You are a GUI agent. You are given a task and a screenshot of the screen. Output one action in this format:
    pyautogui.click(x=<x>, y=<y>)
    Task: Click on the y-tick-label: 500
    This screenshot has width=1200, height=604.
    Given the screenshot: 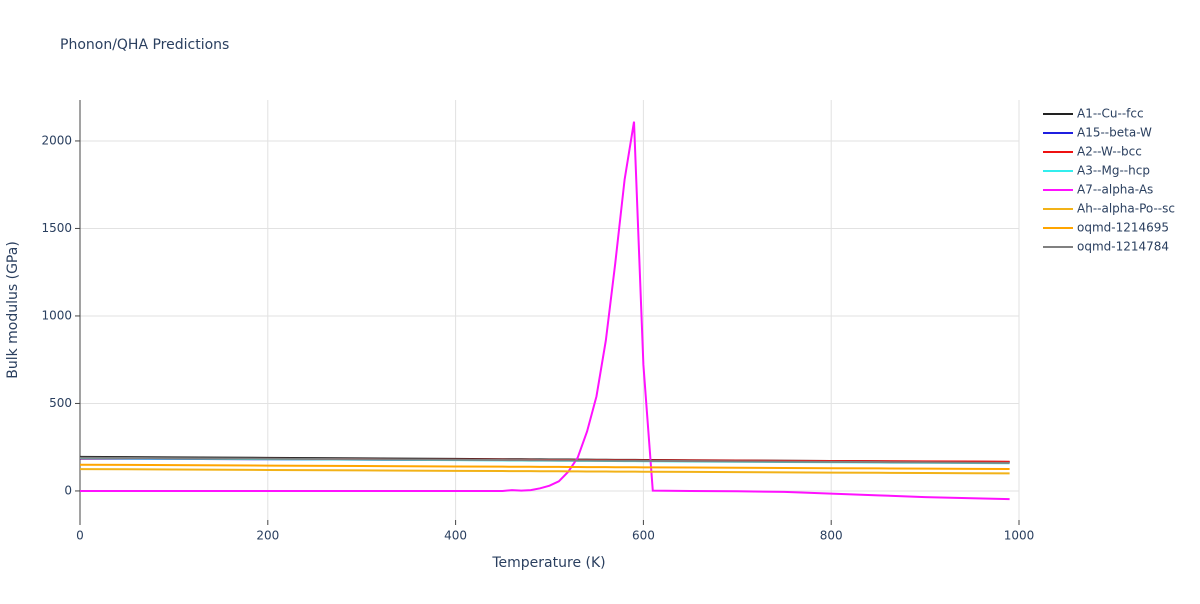 What is the action you would take?
    pyautogui.click(x=60, y=403)
    